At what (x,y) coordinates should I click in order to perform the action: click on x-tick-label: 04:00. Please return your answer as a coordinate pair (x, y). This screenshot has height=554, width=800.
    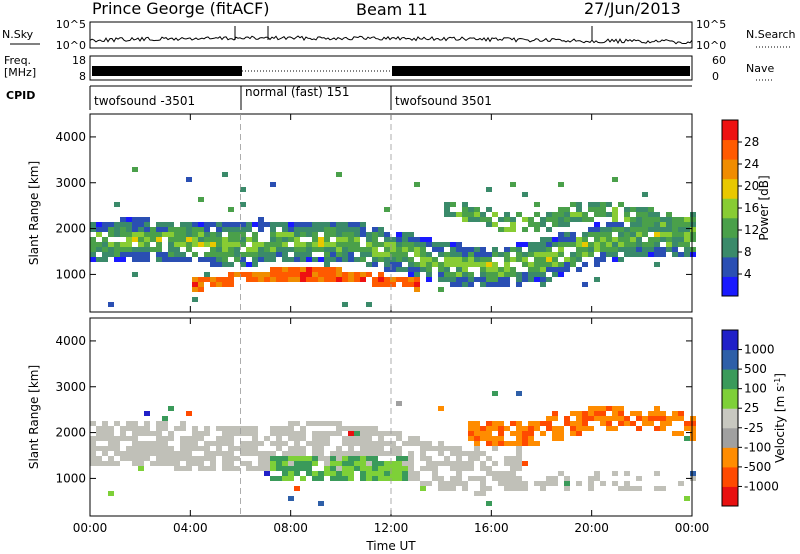
    Looking at the image, I should click on (190, 528).